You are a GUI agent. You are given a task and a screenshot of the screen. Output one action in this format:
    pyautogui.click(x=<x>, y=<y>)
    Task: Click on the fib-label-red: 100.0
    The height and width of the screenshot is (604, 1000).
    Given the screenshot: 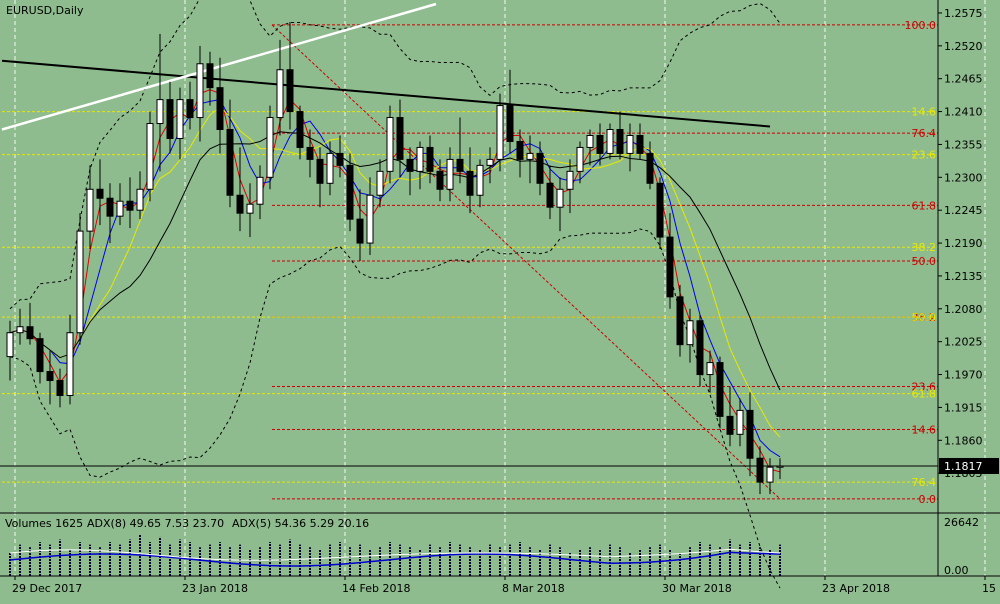 What is the action you would take?
    pyautogui.click(x=921, y=25)
    